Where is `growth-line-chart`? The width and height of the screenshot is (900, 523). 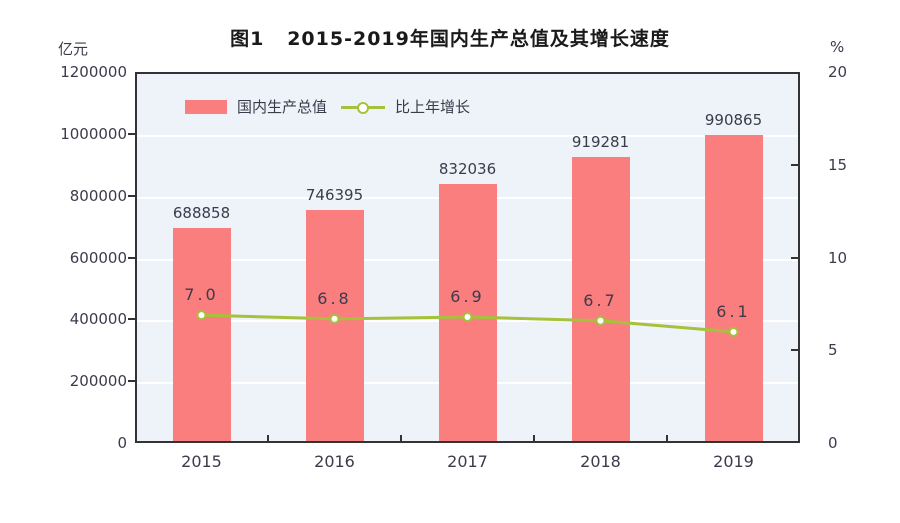
growth-line-chart is located at coordinates (467, 323).